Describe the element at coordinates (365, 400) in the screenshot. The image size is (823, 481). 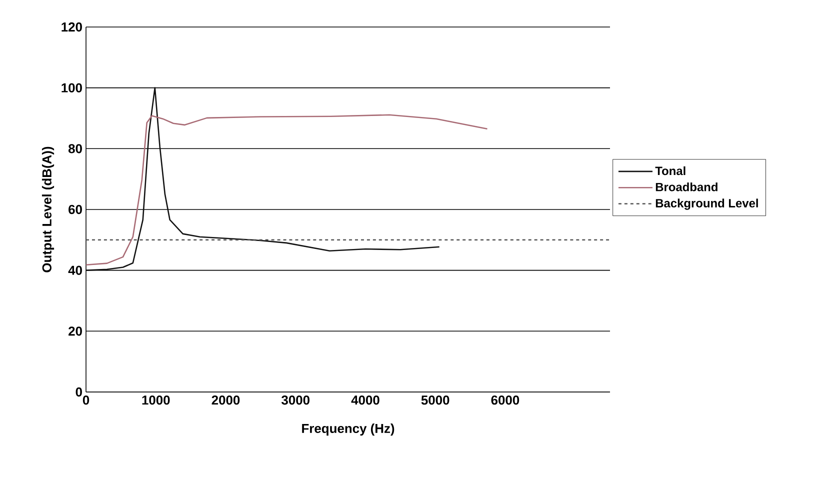
I see `x-tick-label: 4000` at that location.